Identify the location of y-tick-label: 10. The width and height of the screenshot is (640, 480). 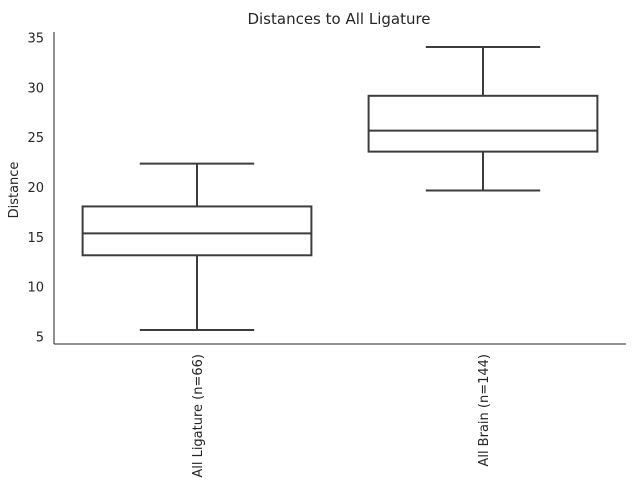
(35, 288).